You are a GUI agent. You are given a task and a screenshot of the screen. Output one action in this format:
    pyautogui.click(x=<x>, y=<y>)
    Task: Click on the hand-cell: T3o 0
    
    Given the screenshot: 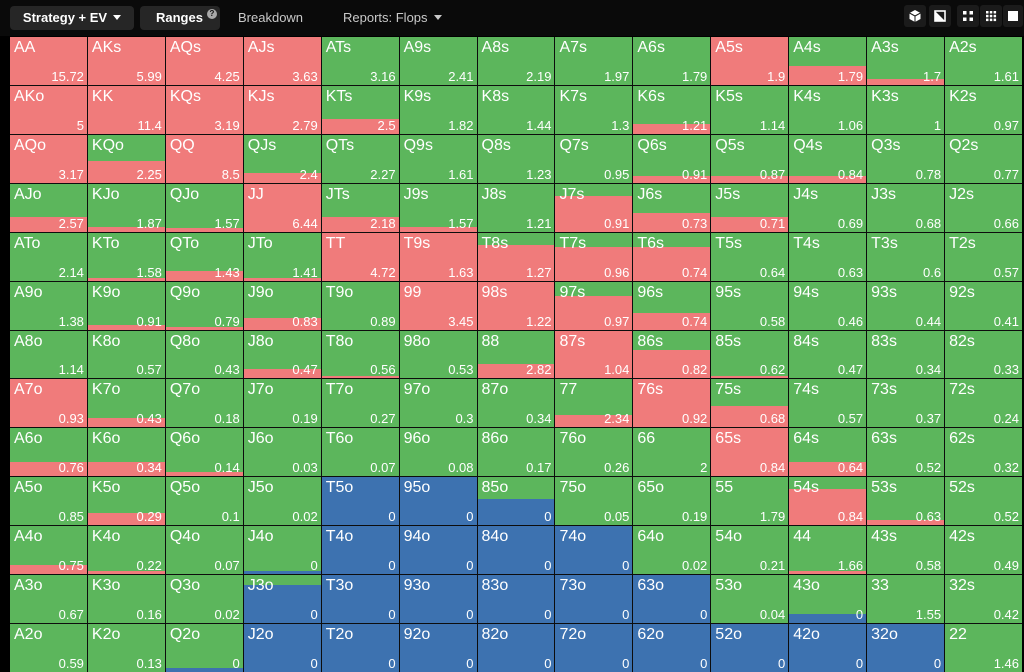 What is the action you would take?
    pyautogui.click(x=360, y=599)
    